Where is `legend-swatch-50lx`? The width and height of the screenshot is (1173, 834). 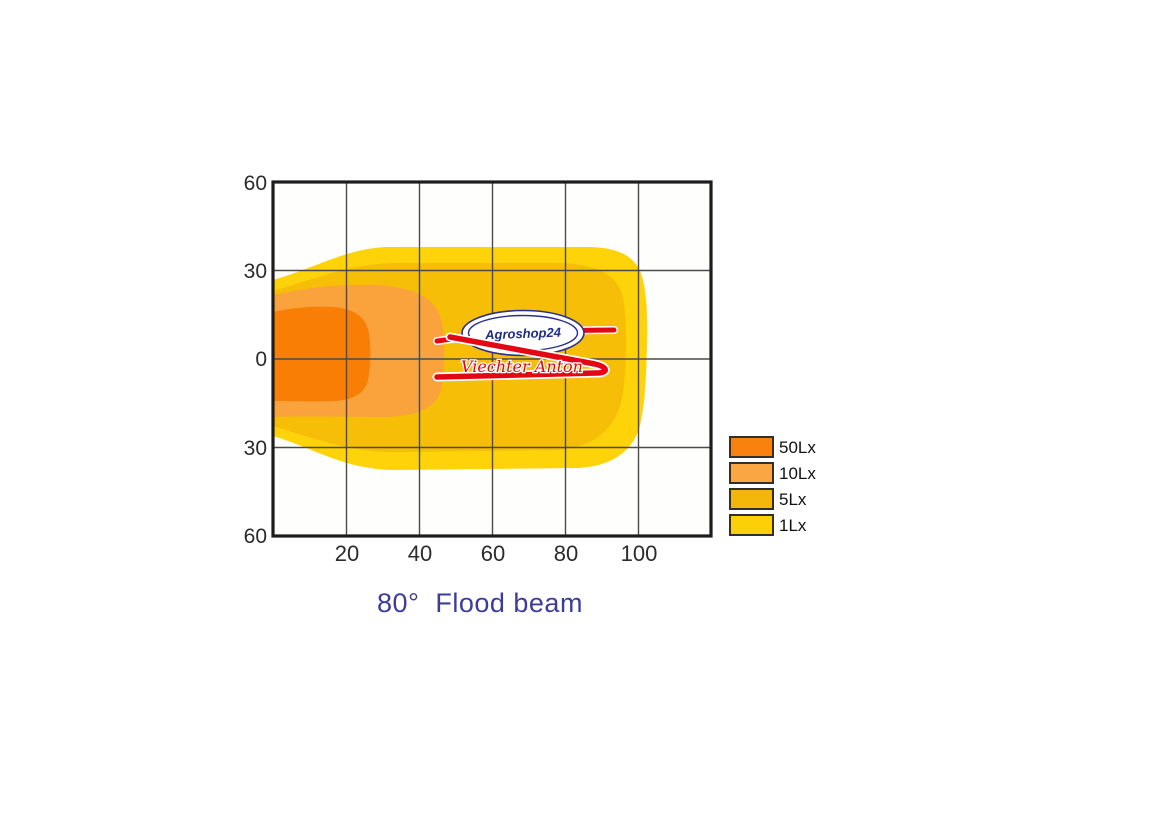
legend-swatch-50lx is located at coordinates (751, 447).